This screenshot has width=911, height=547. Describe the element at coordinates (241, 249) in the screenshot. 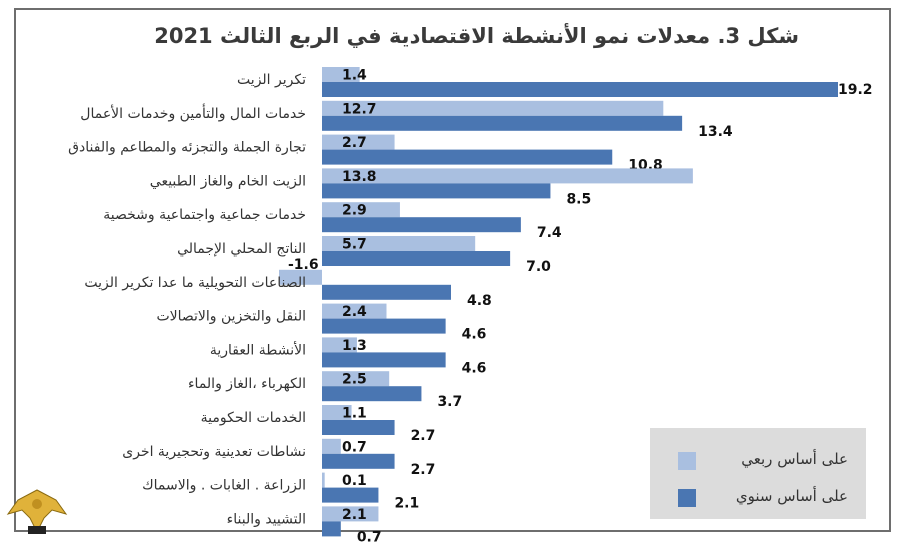

I see `category-label: الناتج المحلي الإجمالي` at that location.